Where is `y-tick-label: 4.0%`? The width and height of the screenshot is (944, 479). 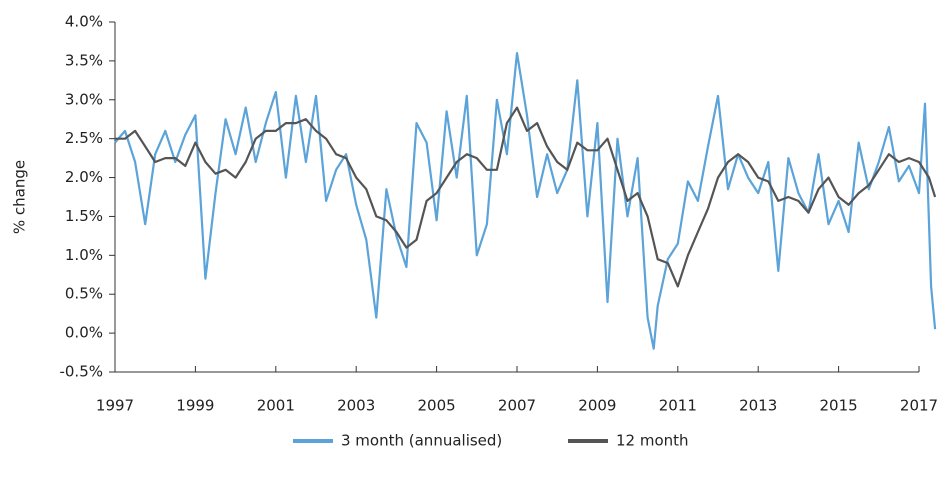
y-tick-label: 4.0% is located at coordinates (84, 22).